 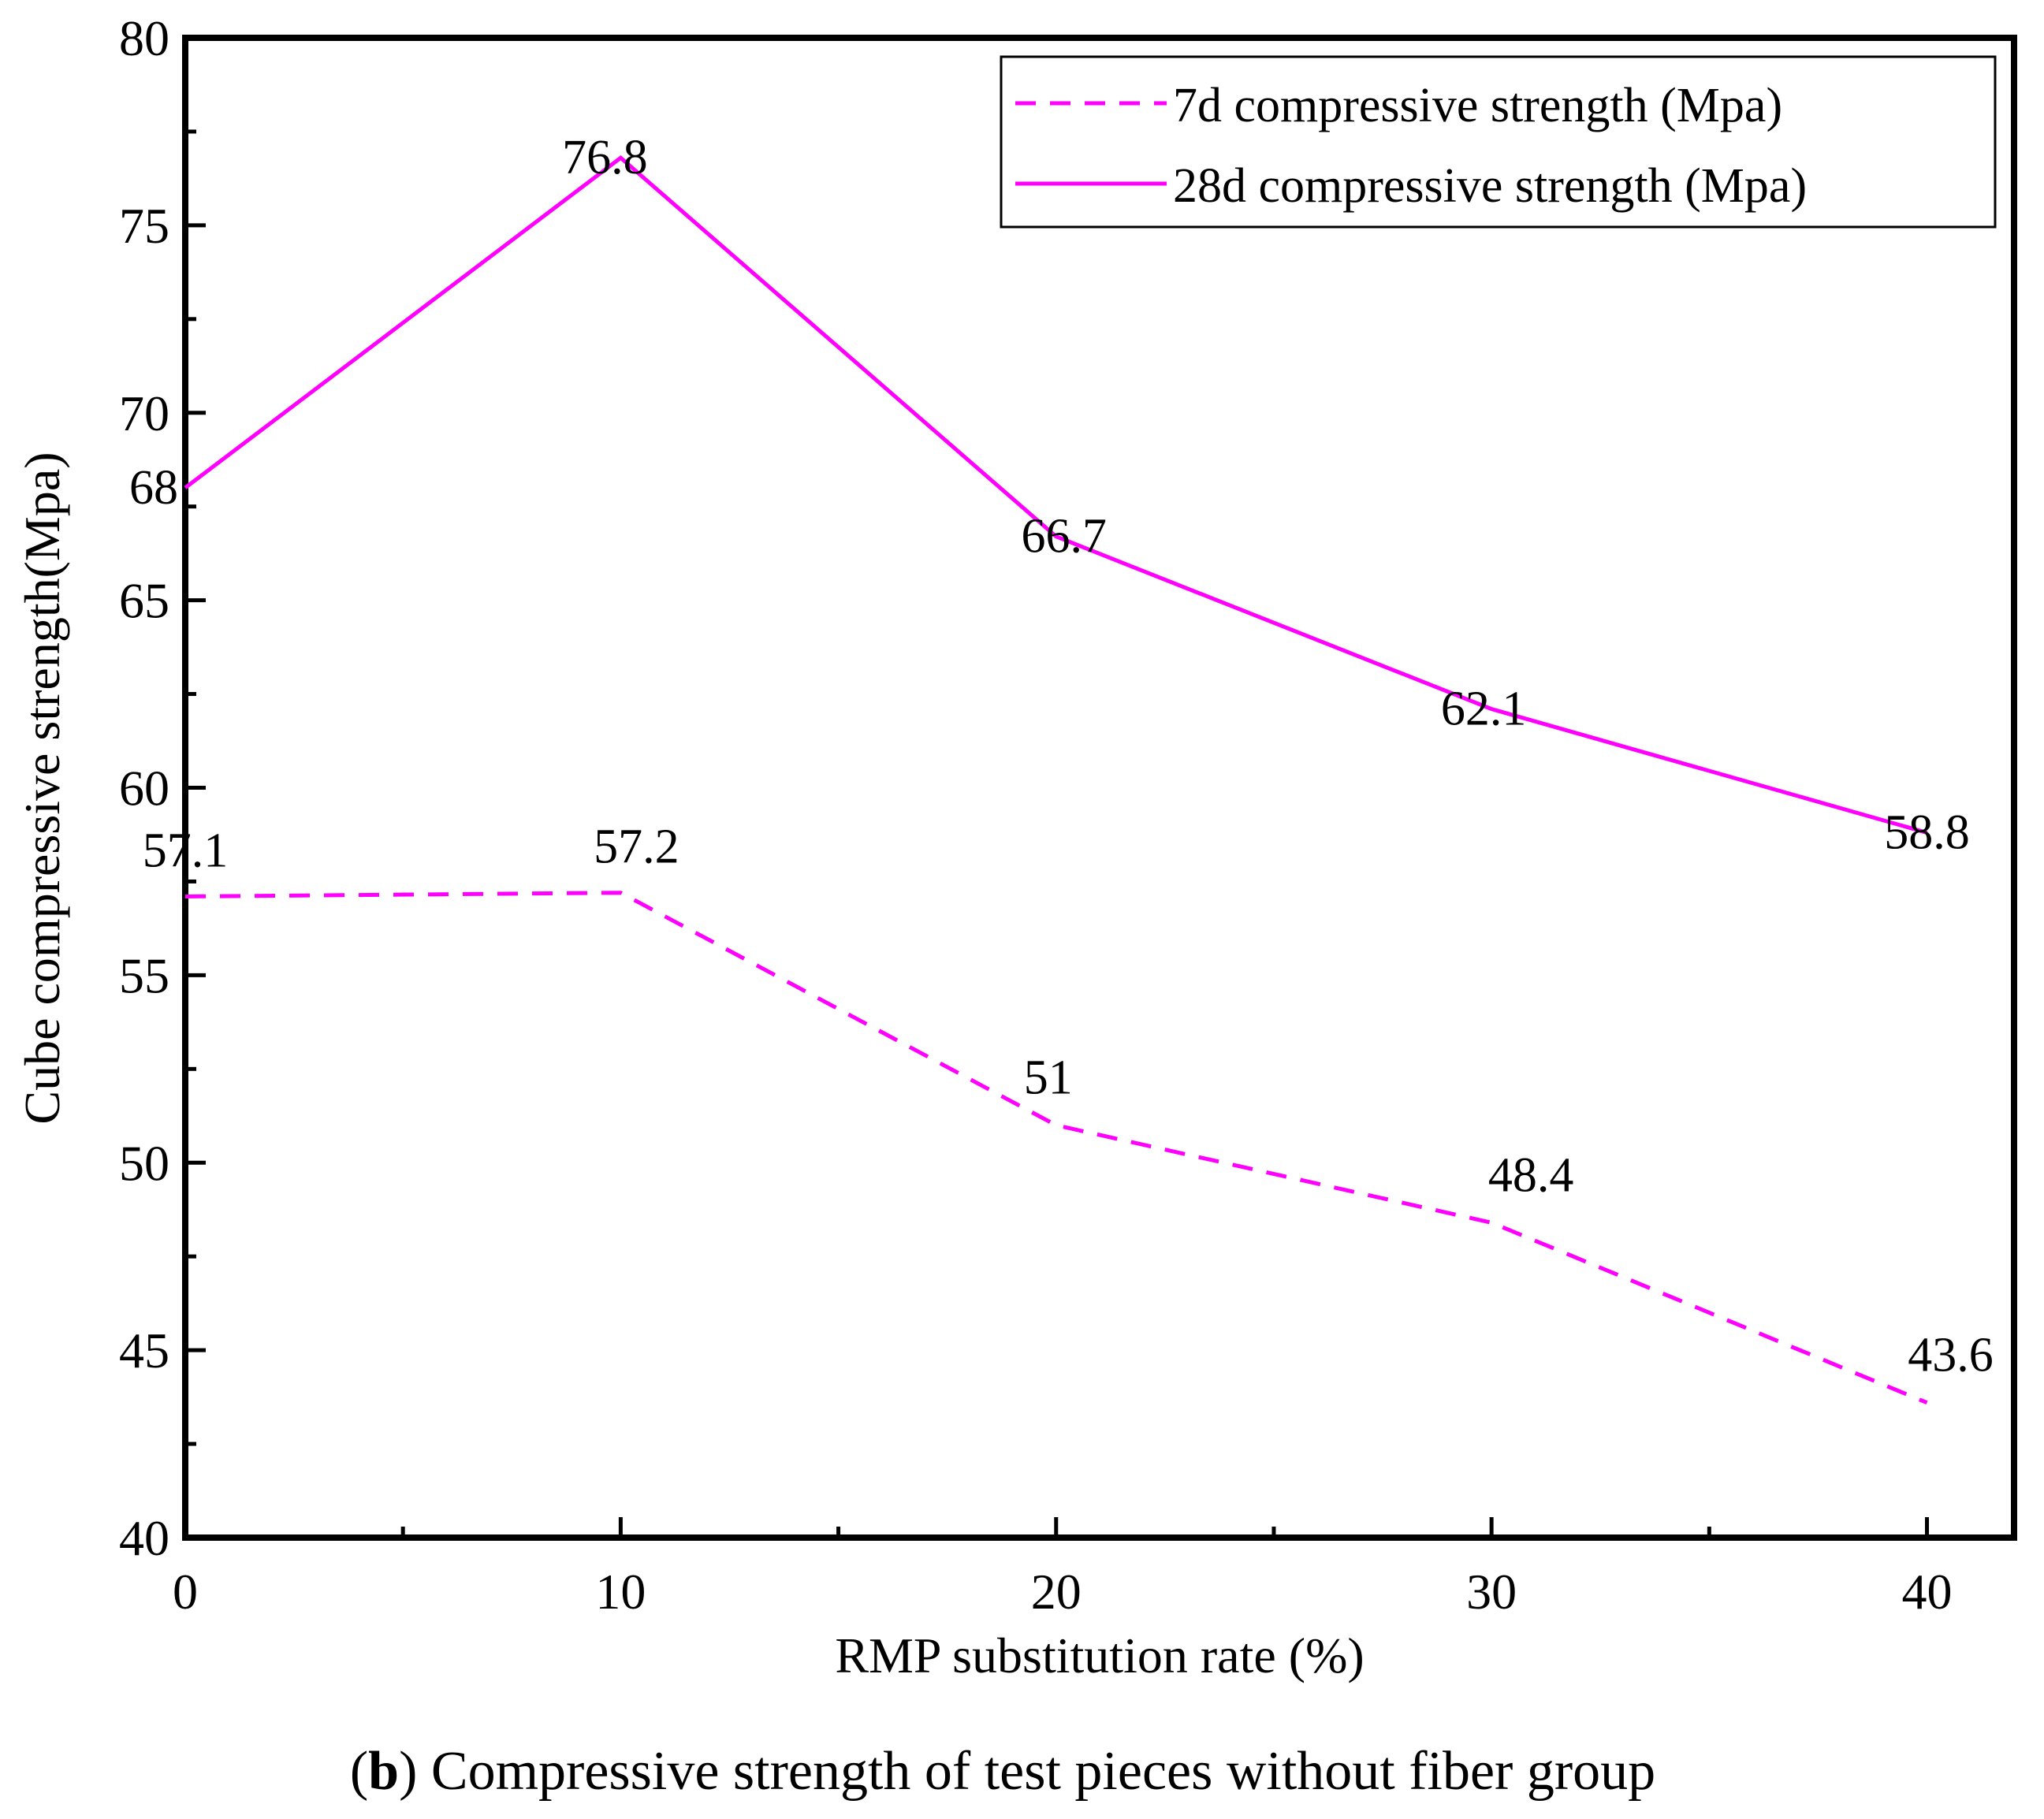 I want to click on y-axis-tick-labels: 40 45 50 55 60 65 70 75 80, so click(x=144, y=788).